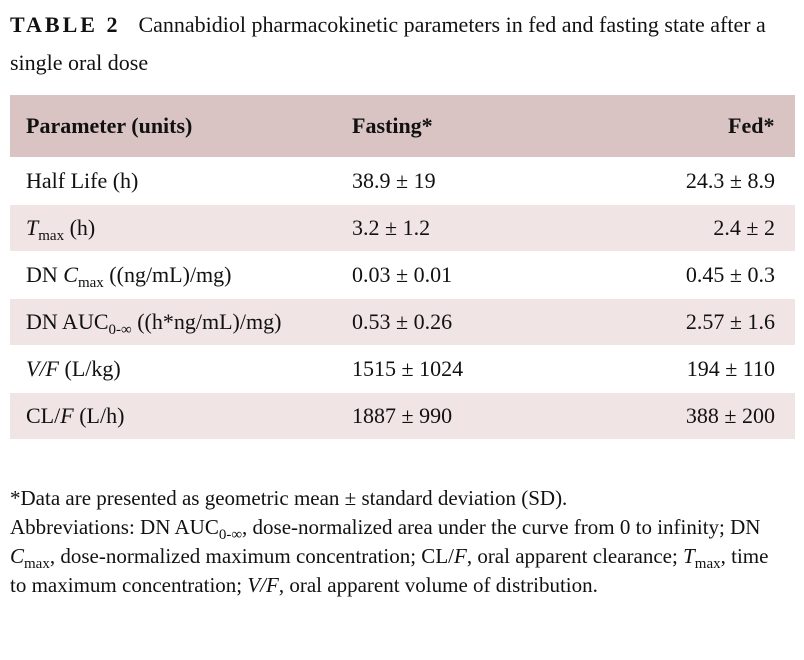 This screenshot has height=660, width=804. Describe the element at coordinates (730, 415) in the screenshot. I see `value-cell: 388 ± 200` at that location.